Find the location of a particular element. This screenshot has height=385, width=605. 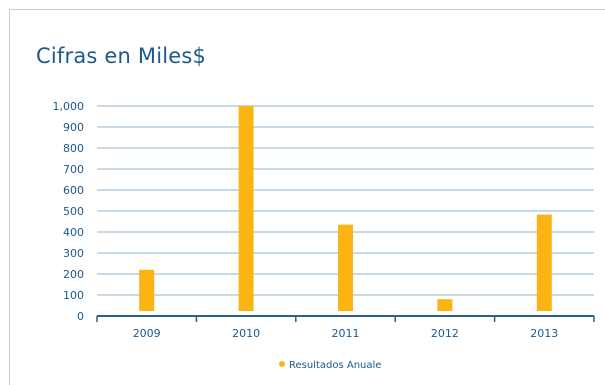

y-tick-label: 900 is located at coordinates (73, 127).